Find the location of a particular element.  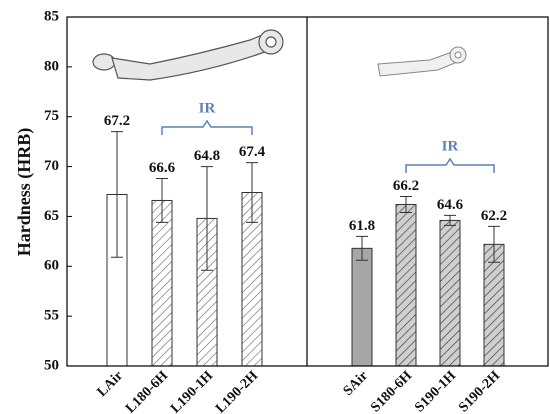

y-tick-label: 60 is located at coordinates (51, 266).